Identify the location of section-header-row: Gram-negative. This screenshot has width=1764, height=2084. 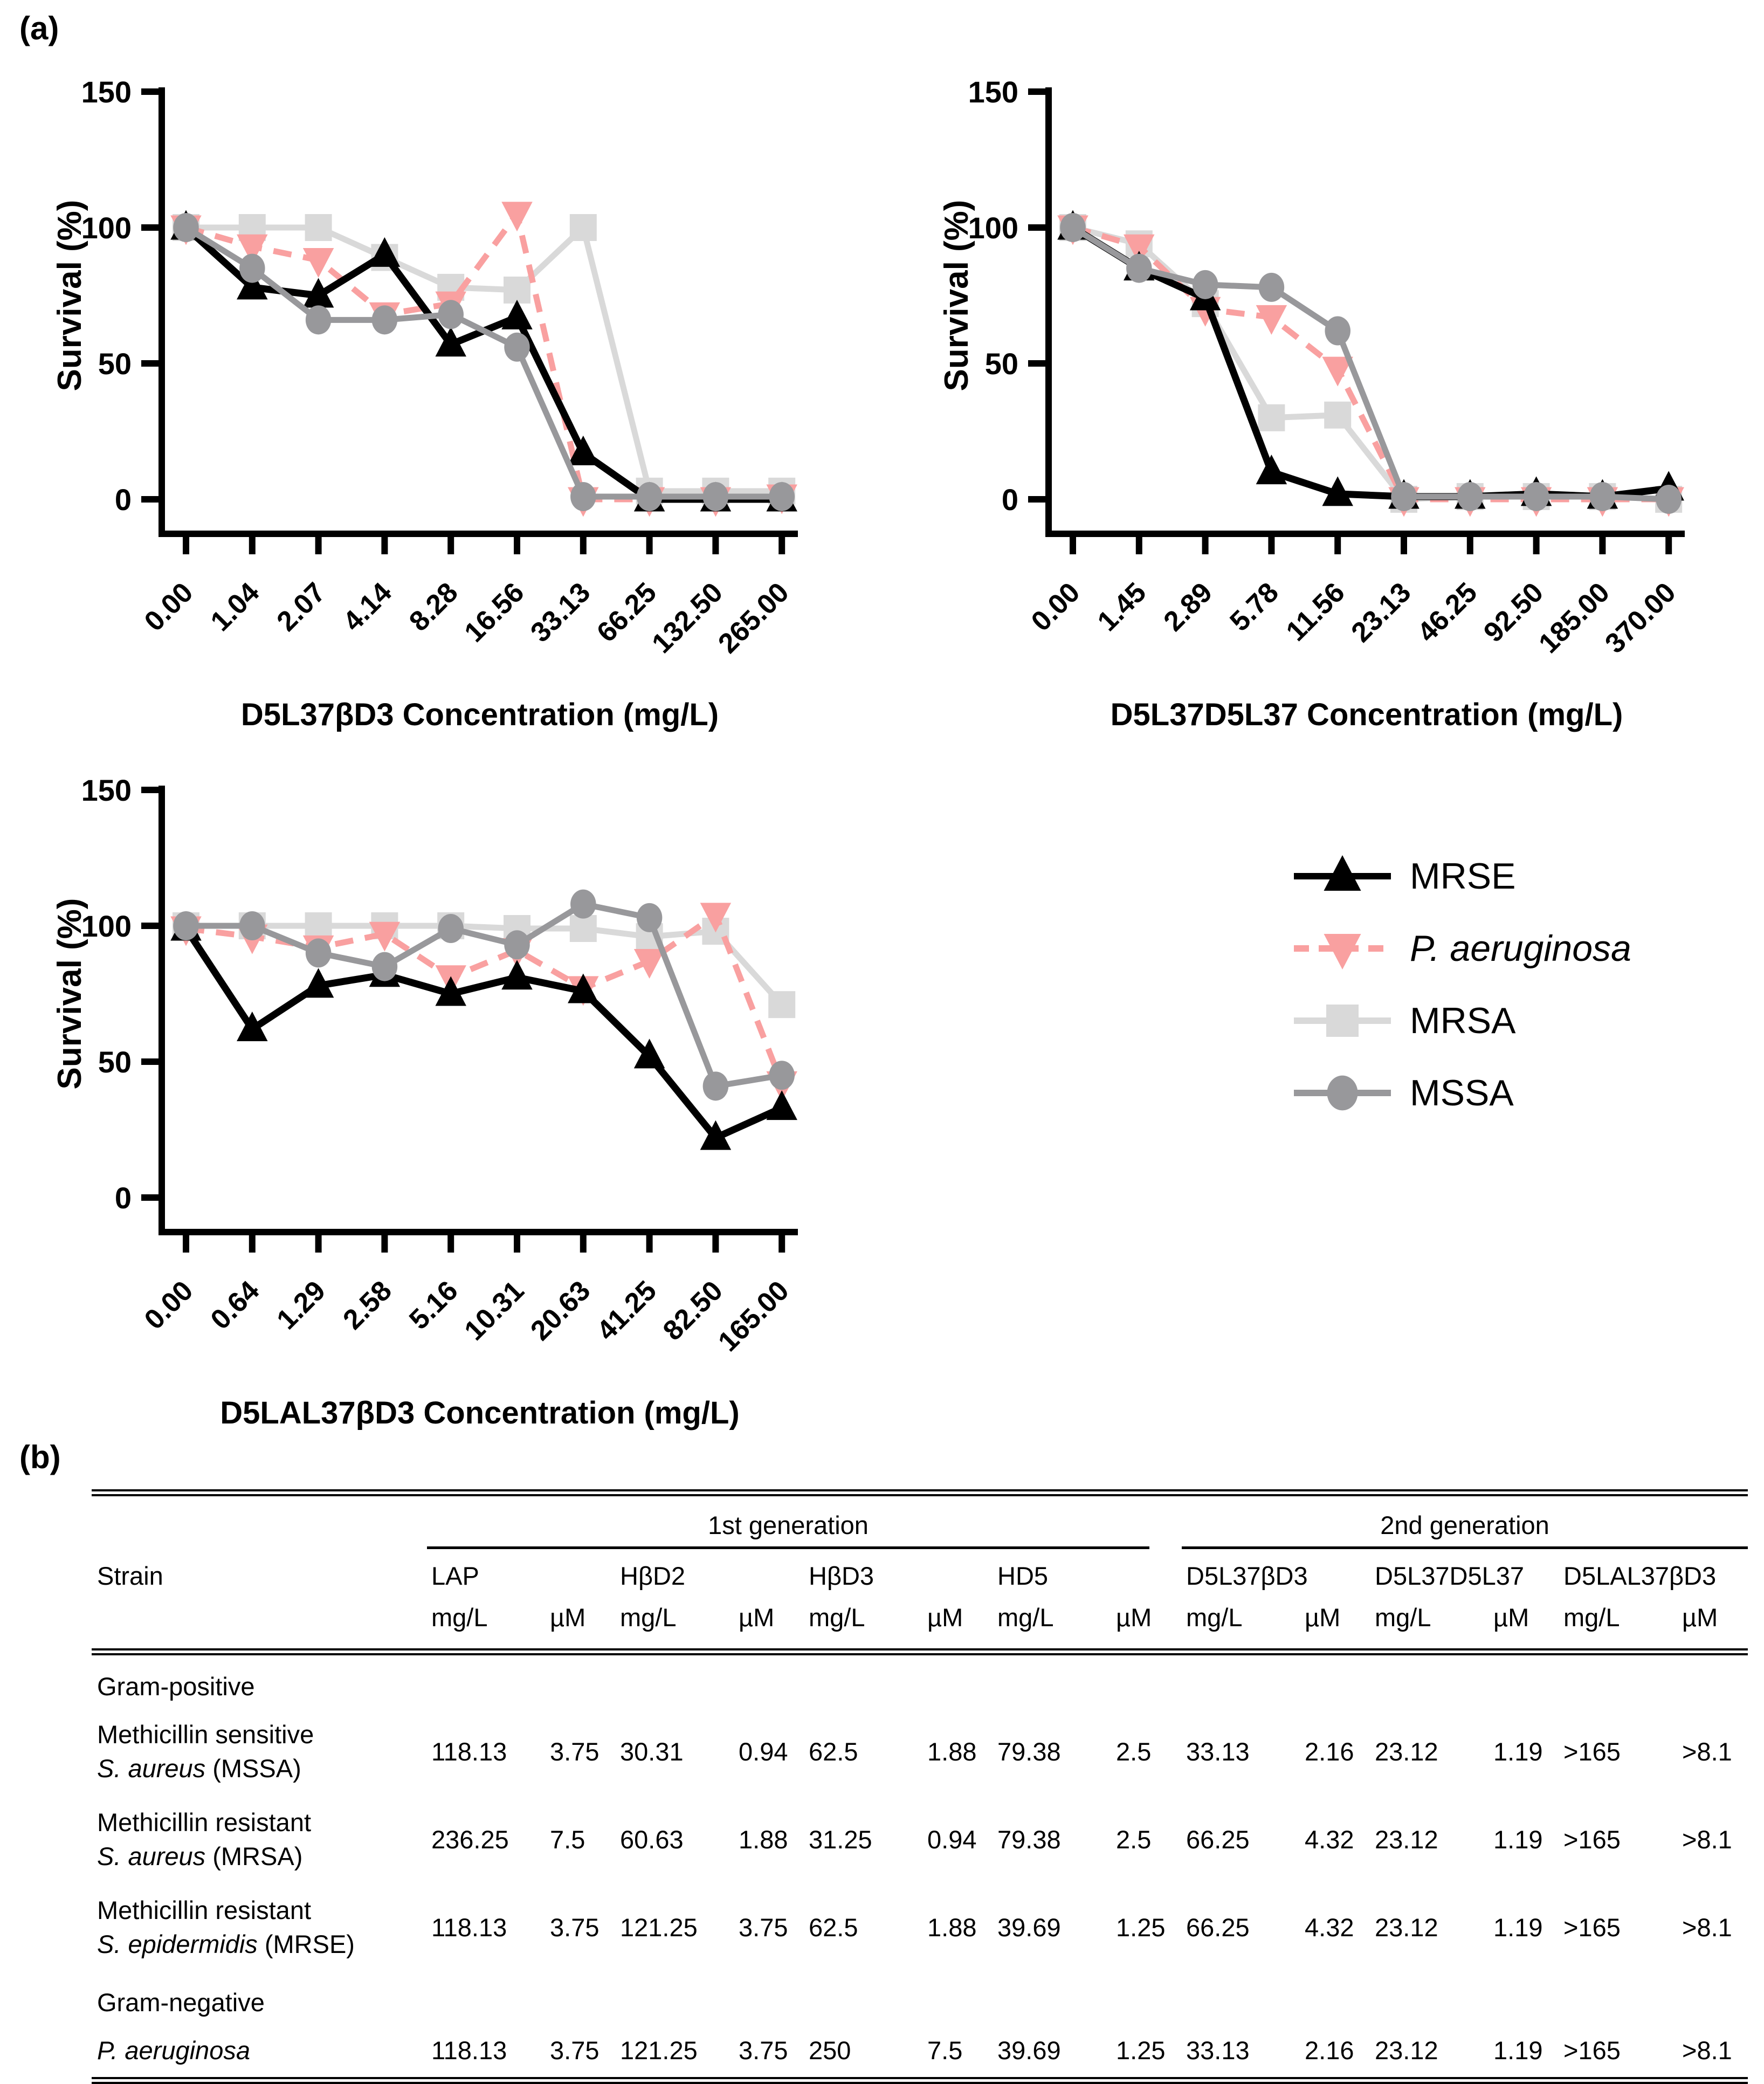
(920, 1997).